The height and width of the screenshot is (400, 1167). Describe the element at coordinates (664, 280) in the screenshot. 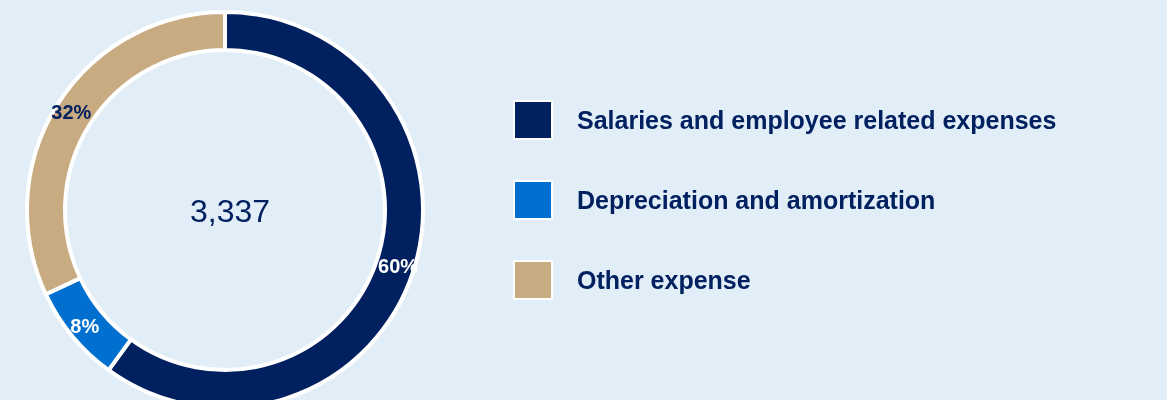

I see `legend-label: Other expense` at that location.